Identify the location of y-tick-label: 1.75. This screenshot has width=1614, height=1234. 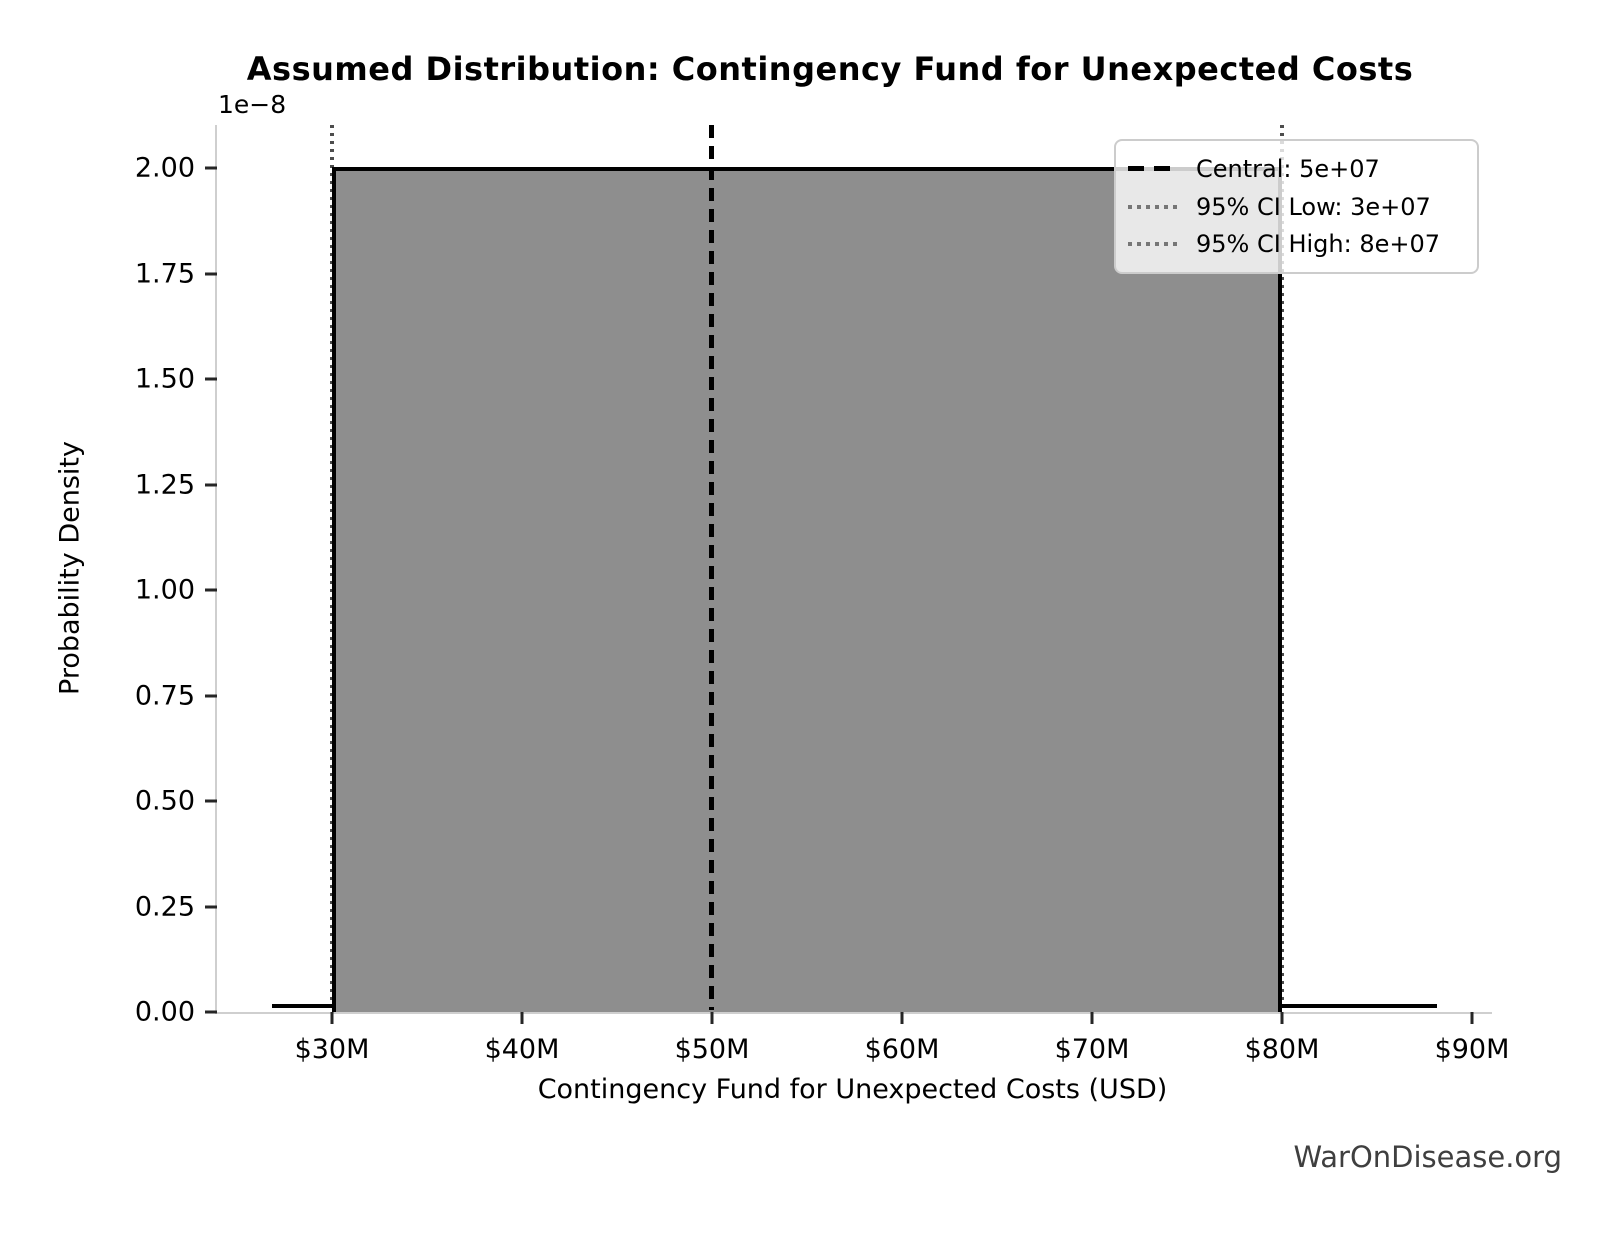
(164, 273).